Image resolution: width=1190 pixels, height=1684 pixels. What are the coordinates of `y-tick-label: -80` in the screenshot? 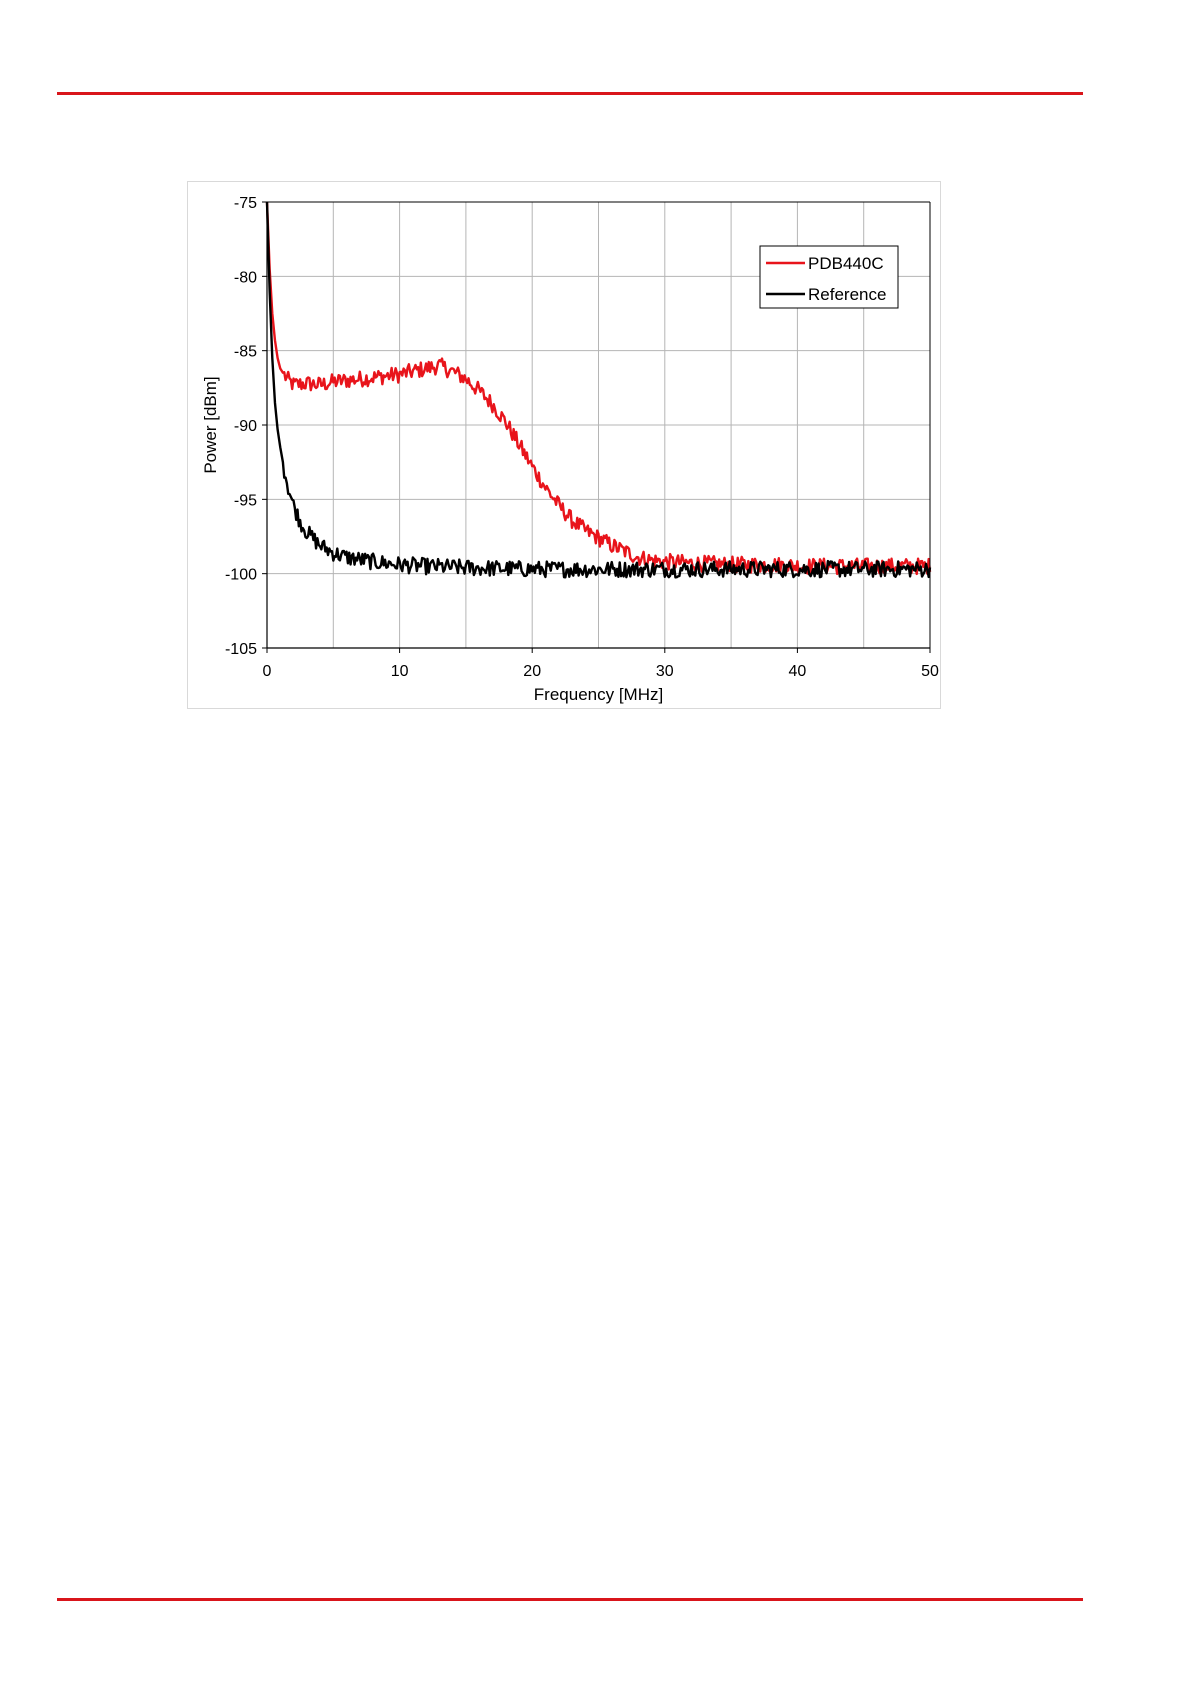 It's located at (245, 277).